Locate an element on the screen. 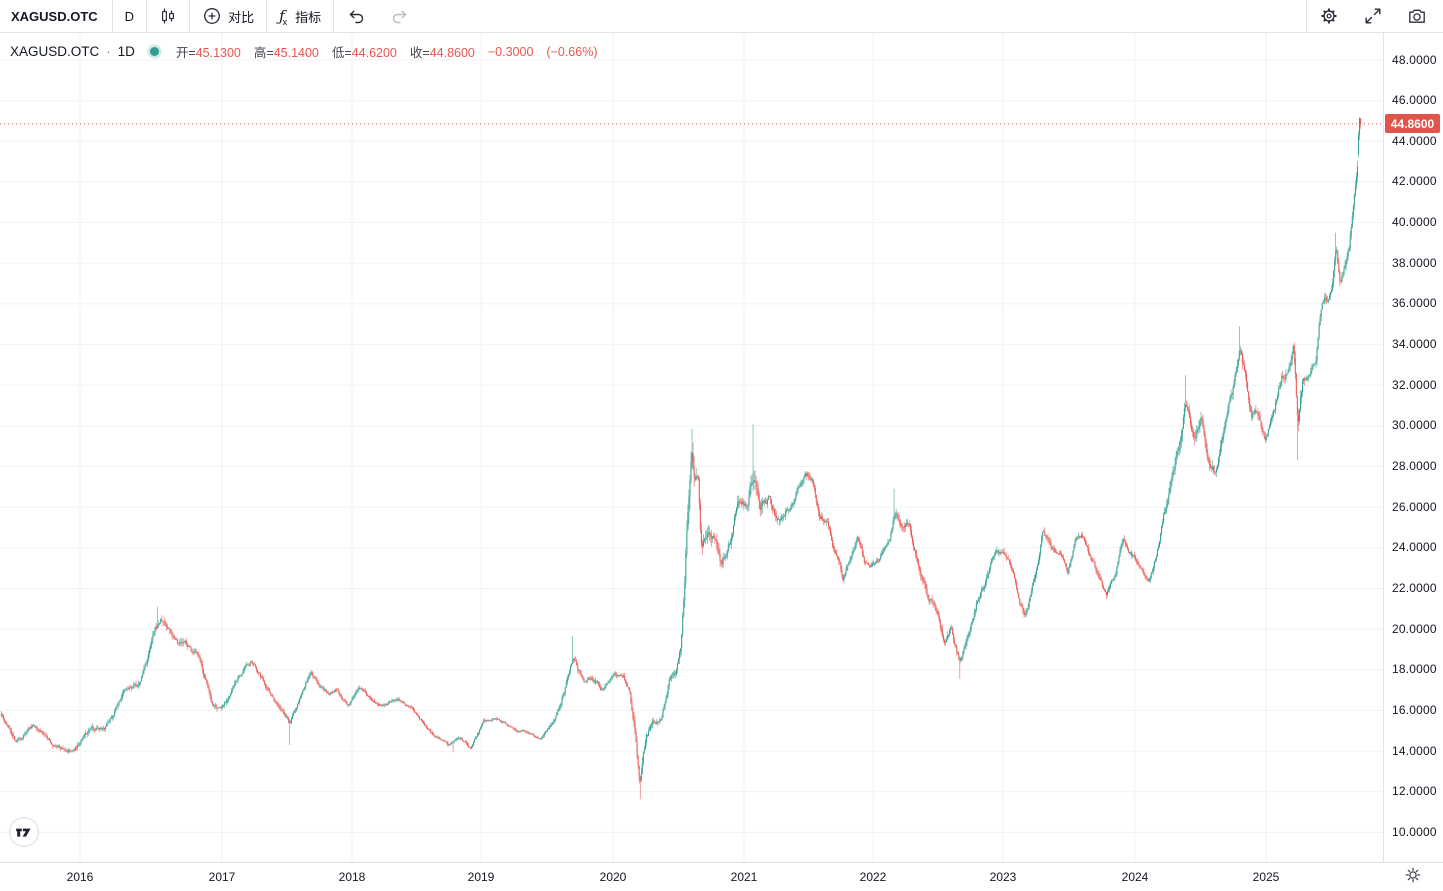 This screenshot has height=891, width=1443. undo-icon is located at coordinates (356, 16).